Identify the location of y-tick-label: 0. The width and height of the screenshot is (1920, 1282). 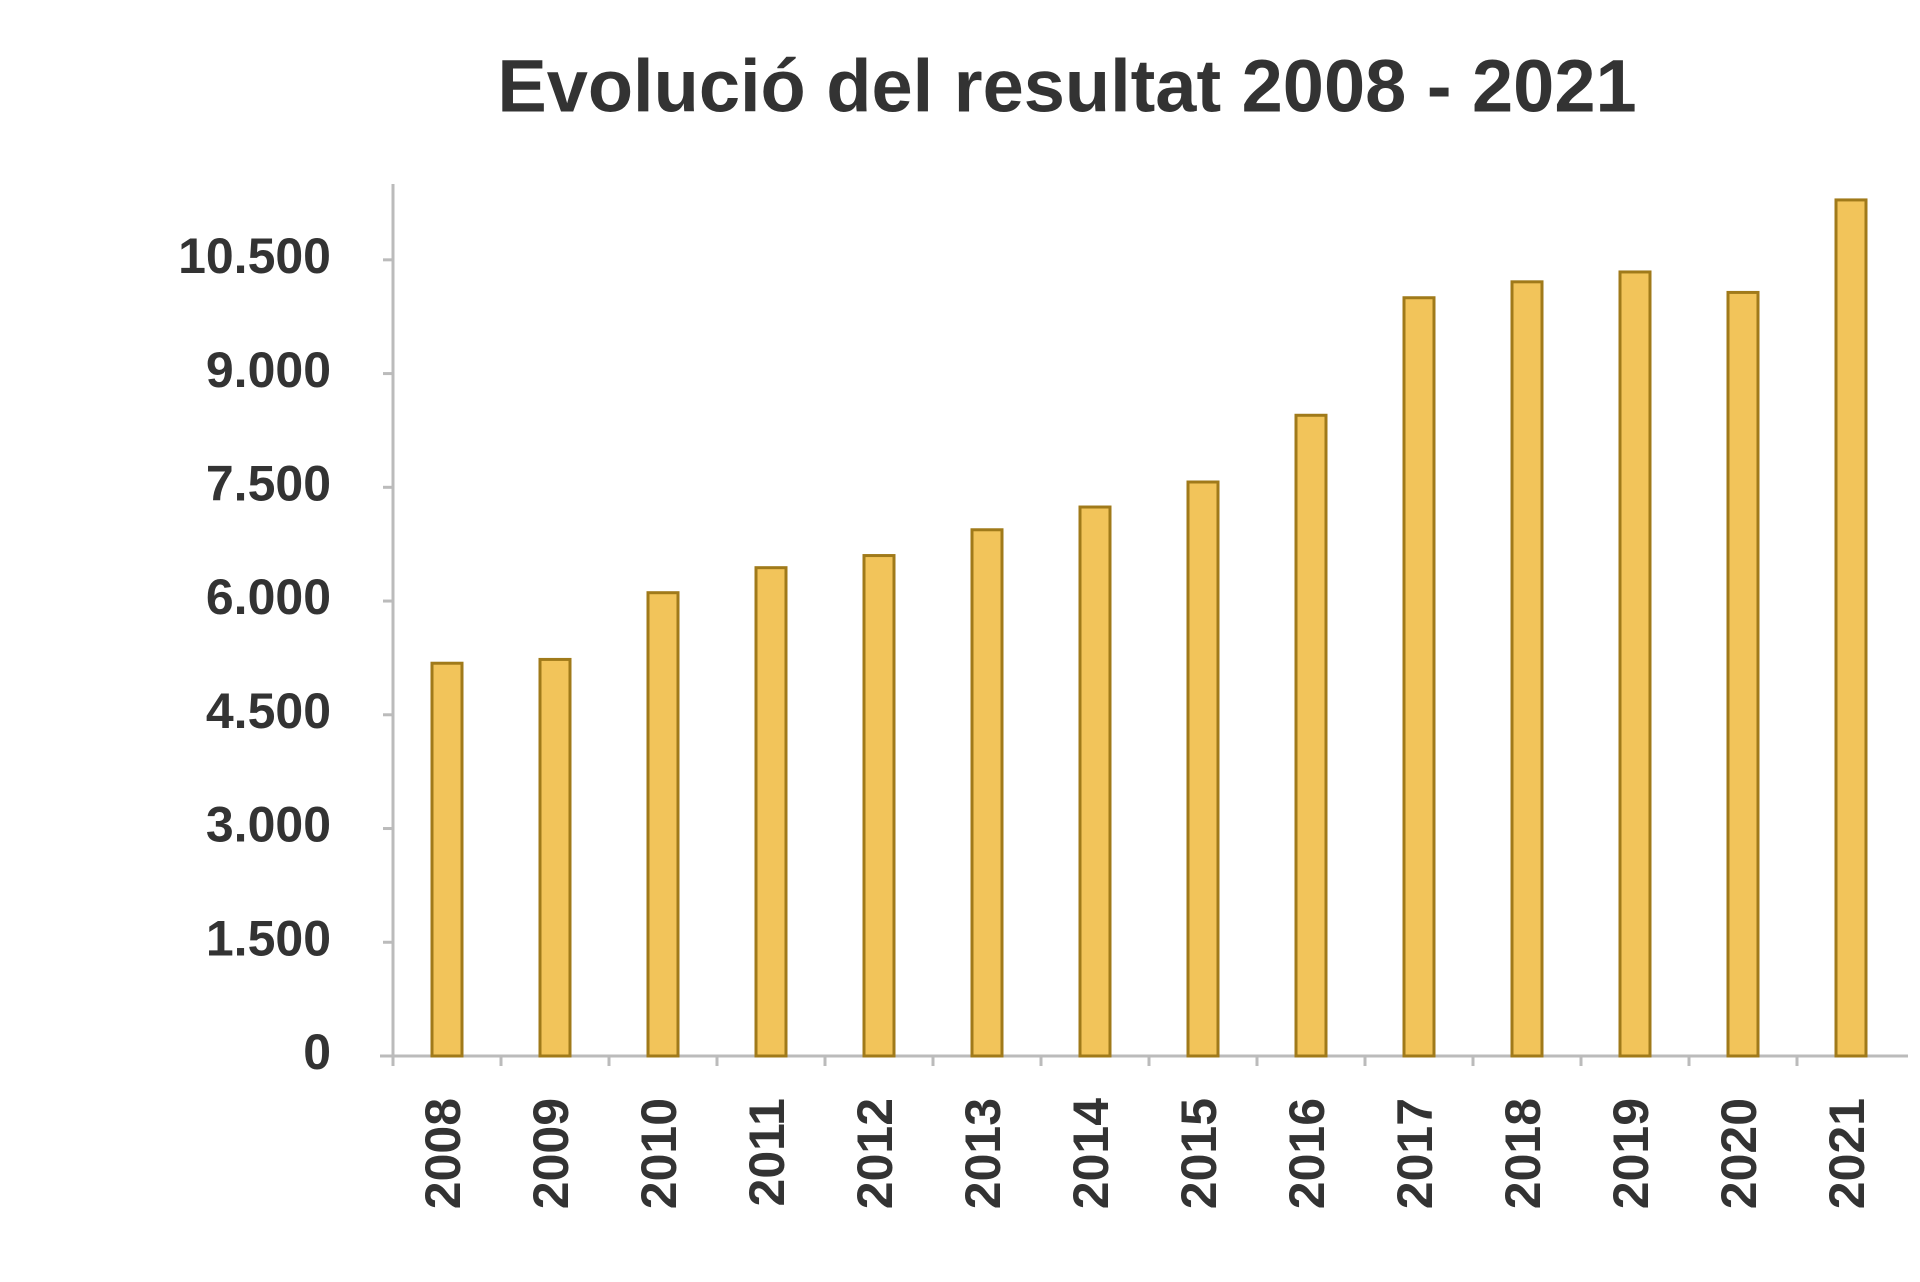
(317, 1052).